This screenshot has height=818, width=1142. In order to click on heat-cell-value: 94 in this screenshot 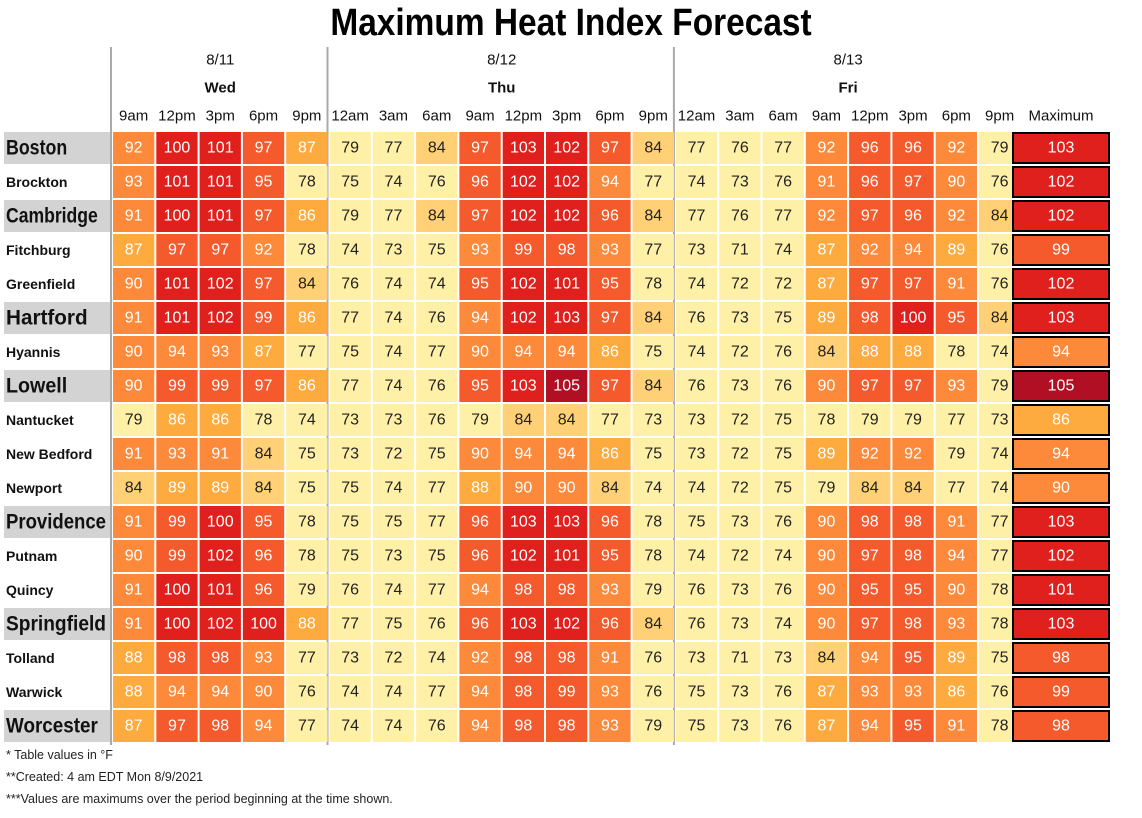, I will do `click(610, 182)`.